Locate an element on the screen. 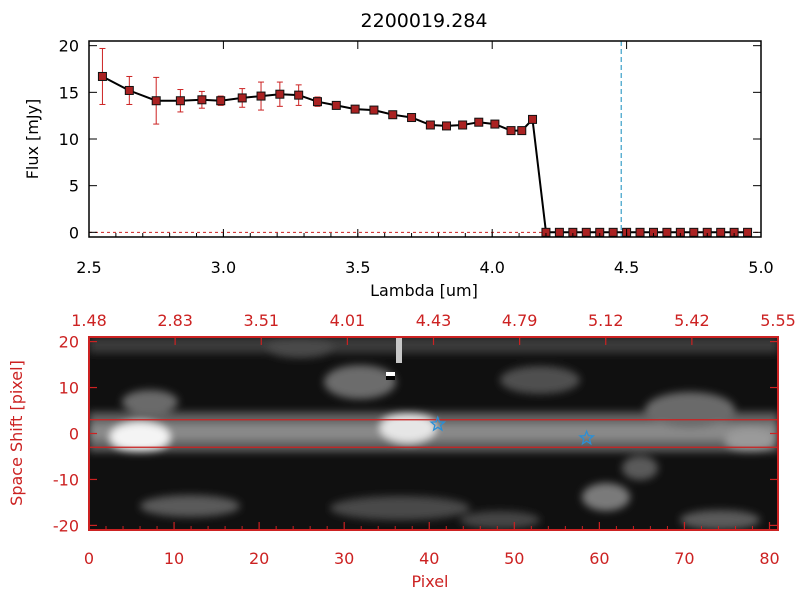 This screenshot has height=600, width=800. image-top-tick-label: 5.42 is located at coordinates (692, 320).